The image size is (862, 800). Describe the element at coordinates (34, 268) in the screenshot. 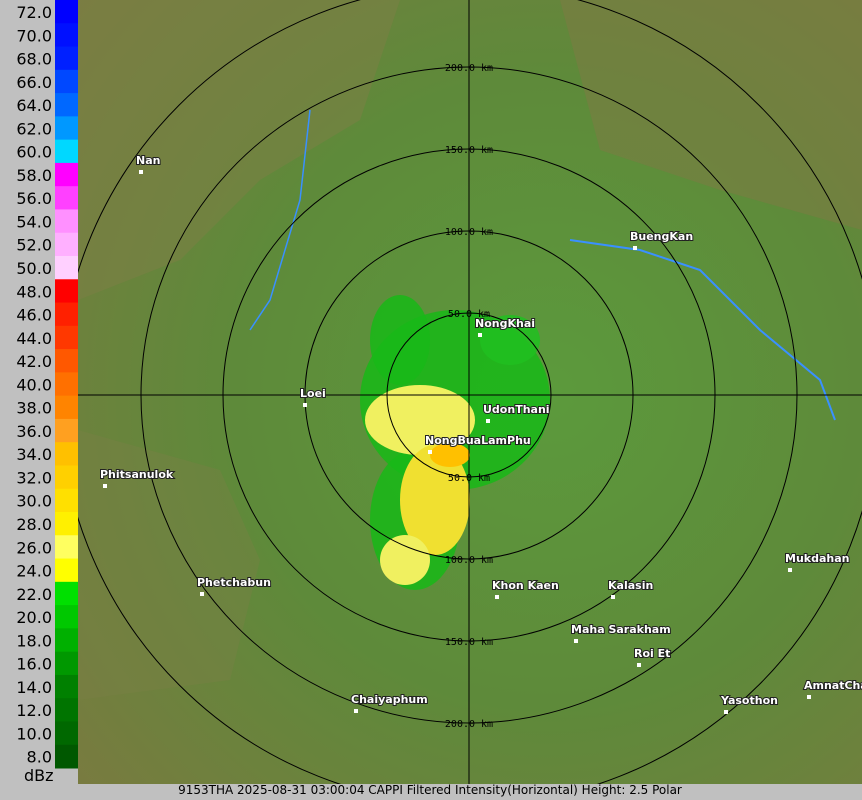

I see `legend-label: 50.0` at that location.